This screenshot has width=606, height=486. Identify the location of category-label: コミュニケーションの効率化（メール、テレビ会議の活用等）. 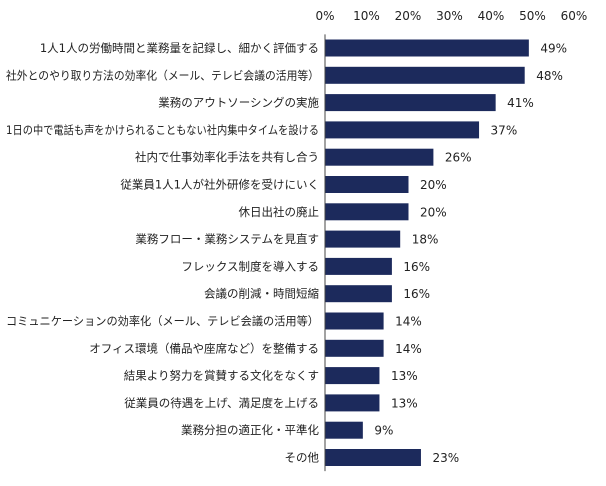
(162, 321).